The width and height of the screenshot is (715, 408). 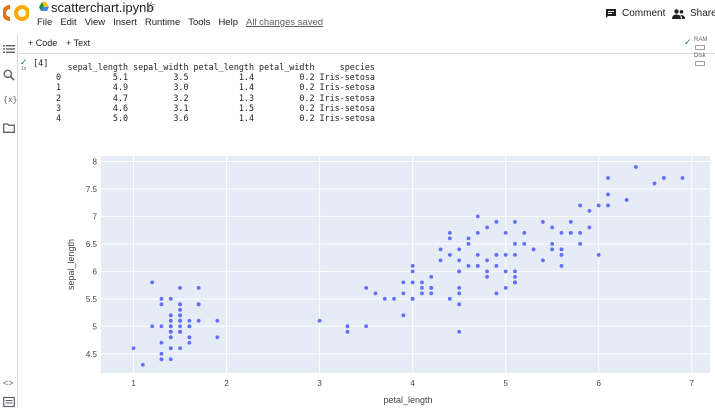 What do you see at coordinates (246, 87) in the screenshot?
I see `table-cell: 1.4` at bounding box center [246, 87].